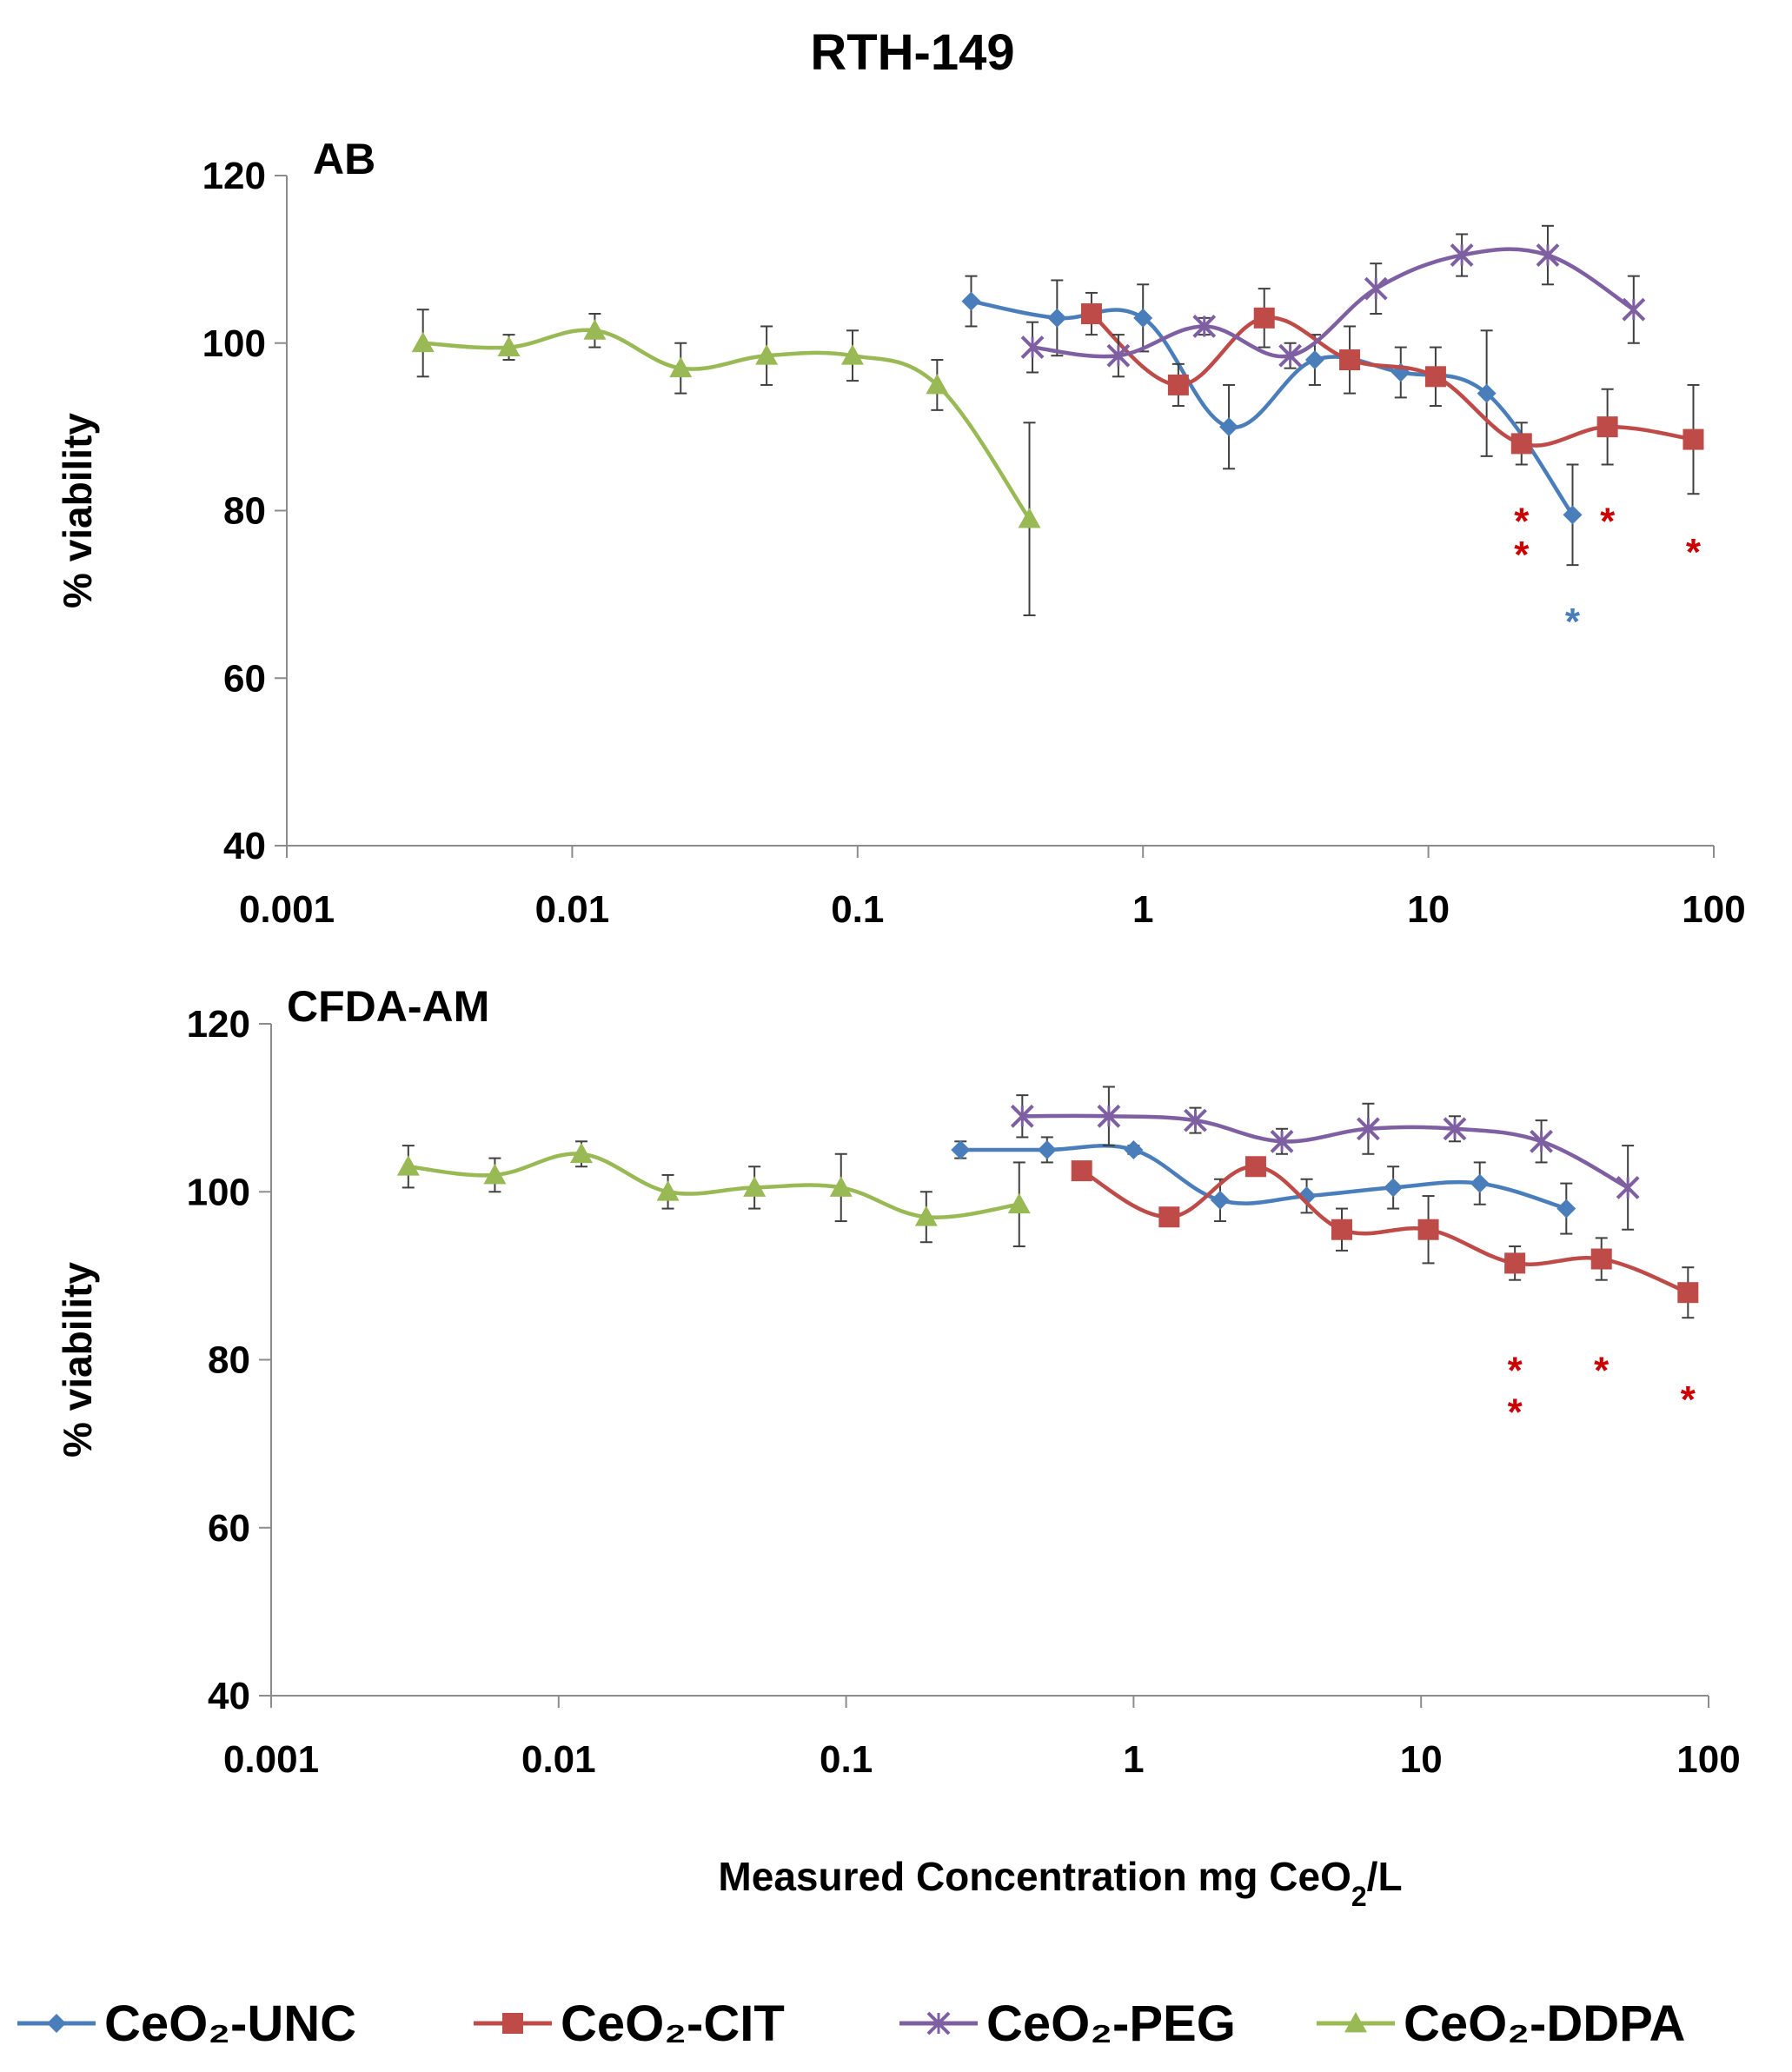  I want to click on legend-item: CeO₂-CIT, so click(629, 2024).